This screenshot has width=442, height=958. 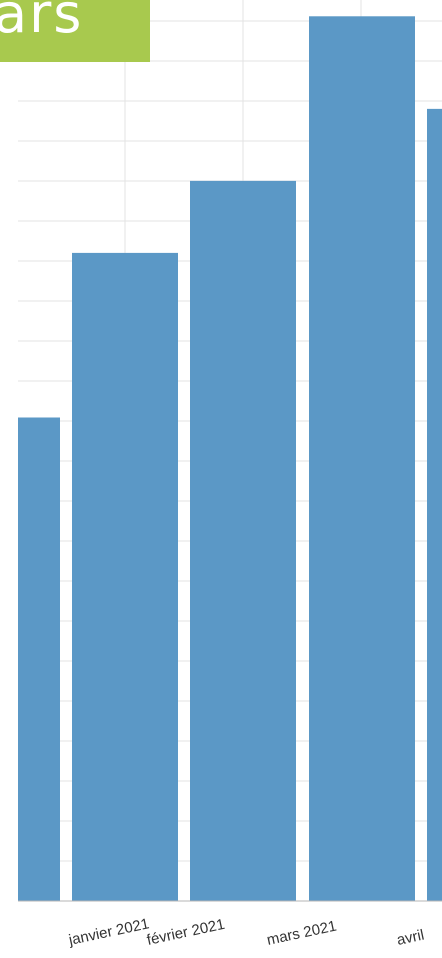 I want to click on x-tick-label: février 2021, so click(x=185, y=932).